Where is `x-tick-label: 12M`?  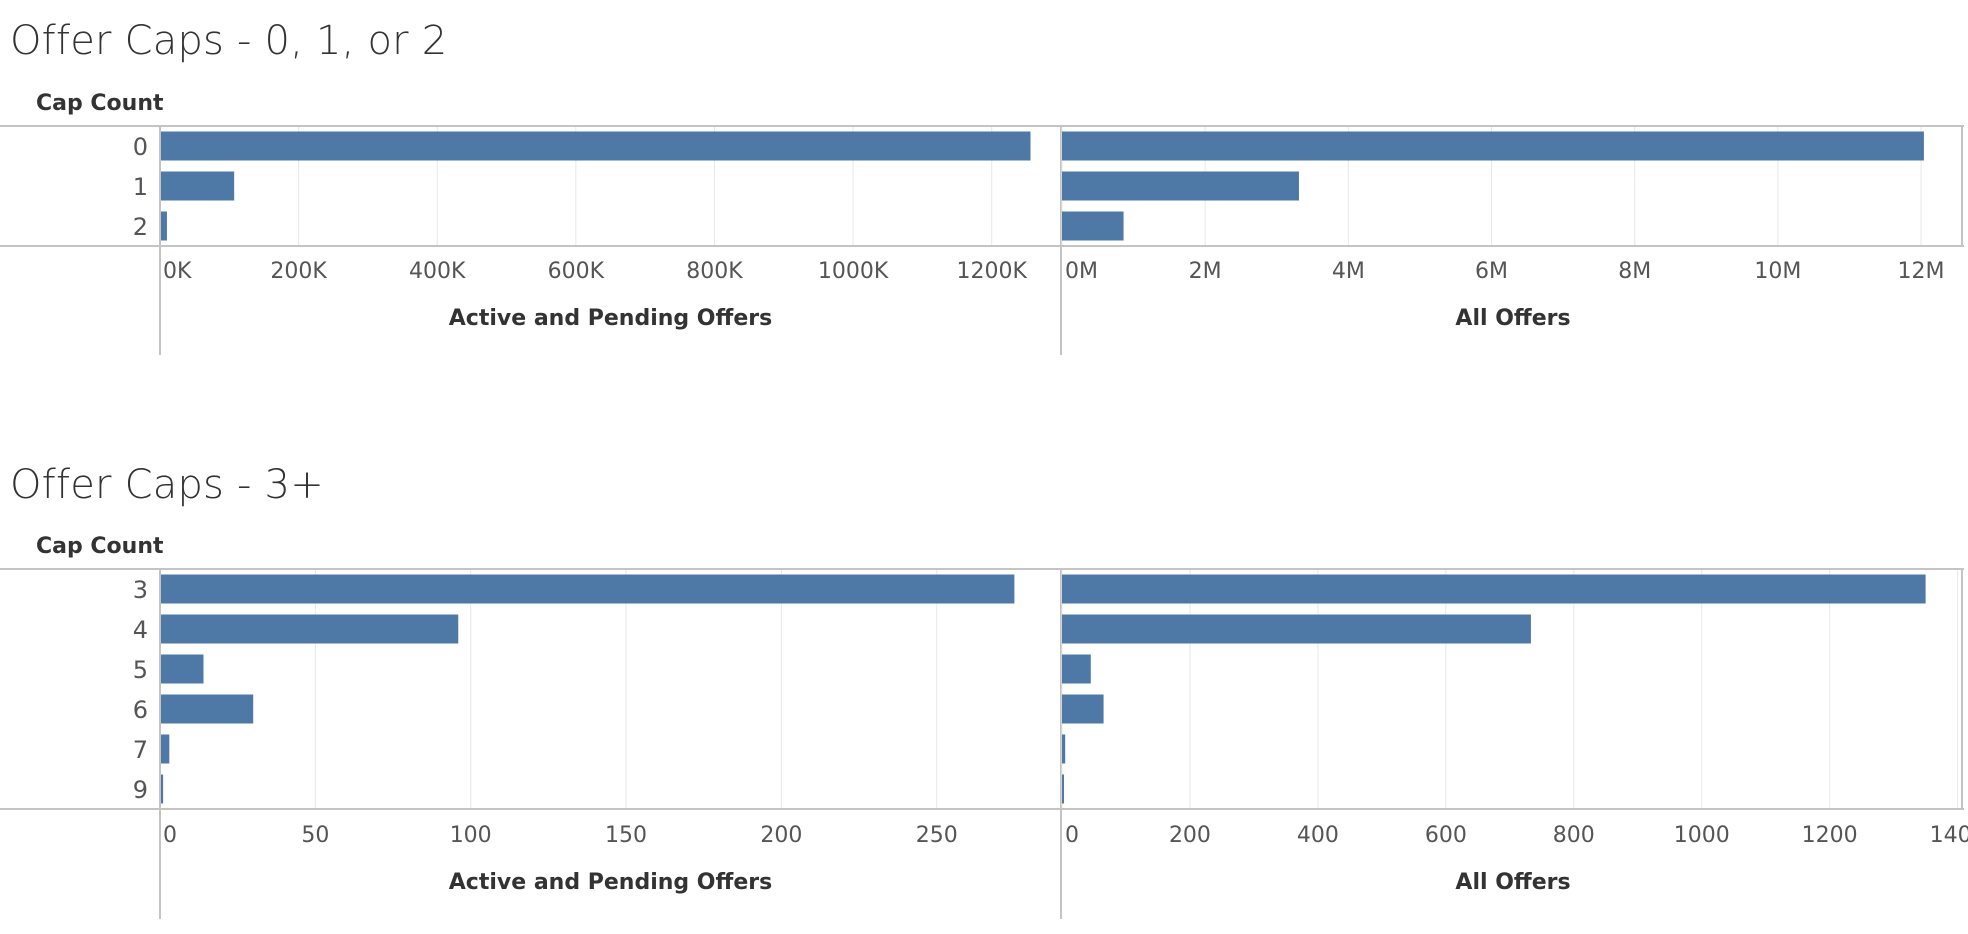 x-tick-label: 12M is located at coordinates (1921, 271).